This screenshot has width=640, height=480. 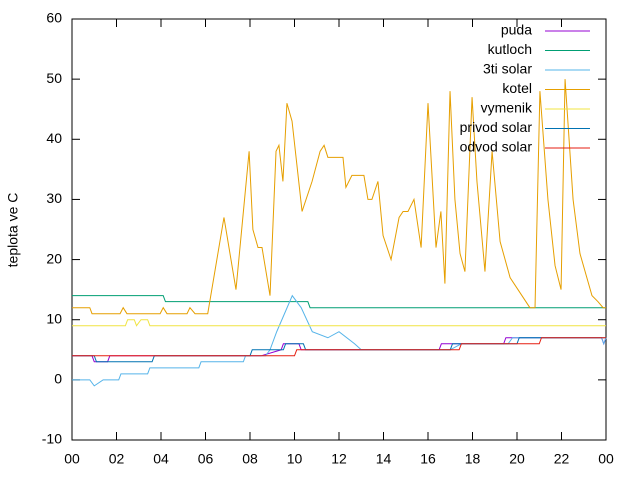 What do you see at coordinates (206, 459) in the screenshot?
I see `x-tick-label: 06` at bounding box center [206, 459].